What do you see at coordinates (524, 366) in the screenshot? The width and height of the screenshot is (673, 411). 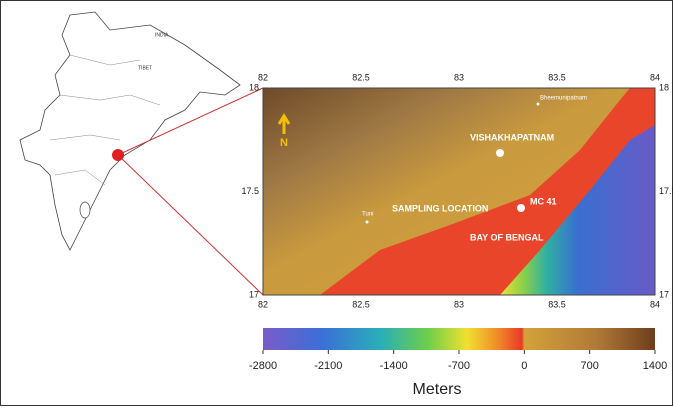 I see `colorbar-tick-label: 0` at bounding box center [524, 366].